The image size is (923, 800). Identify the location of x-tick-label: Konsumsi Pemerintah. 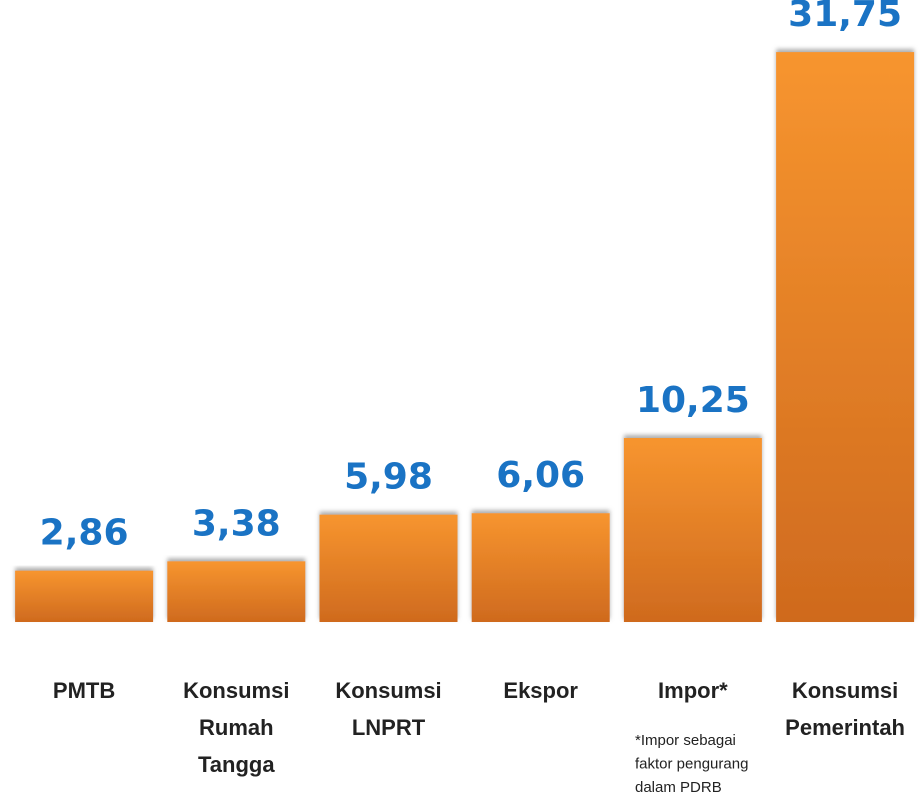
(845, 709).